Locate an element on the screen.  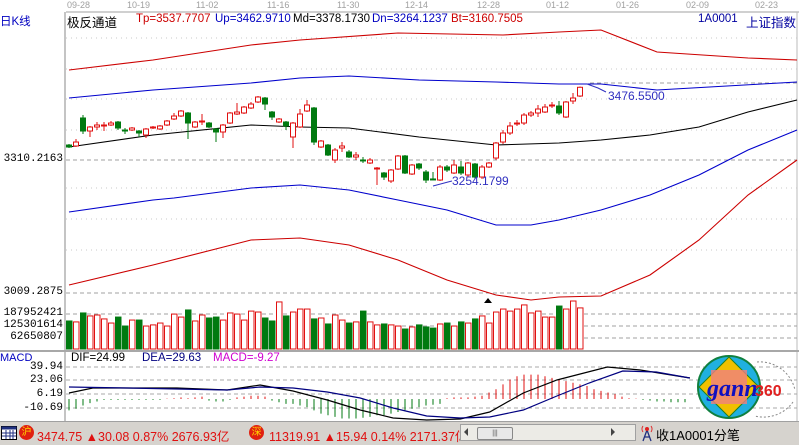
up-value: Up=3462.9710 is located at coordinates (253, 19).